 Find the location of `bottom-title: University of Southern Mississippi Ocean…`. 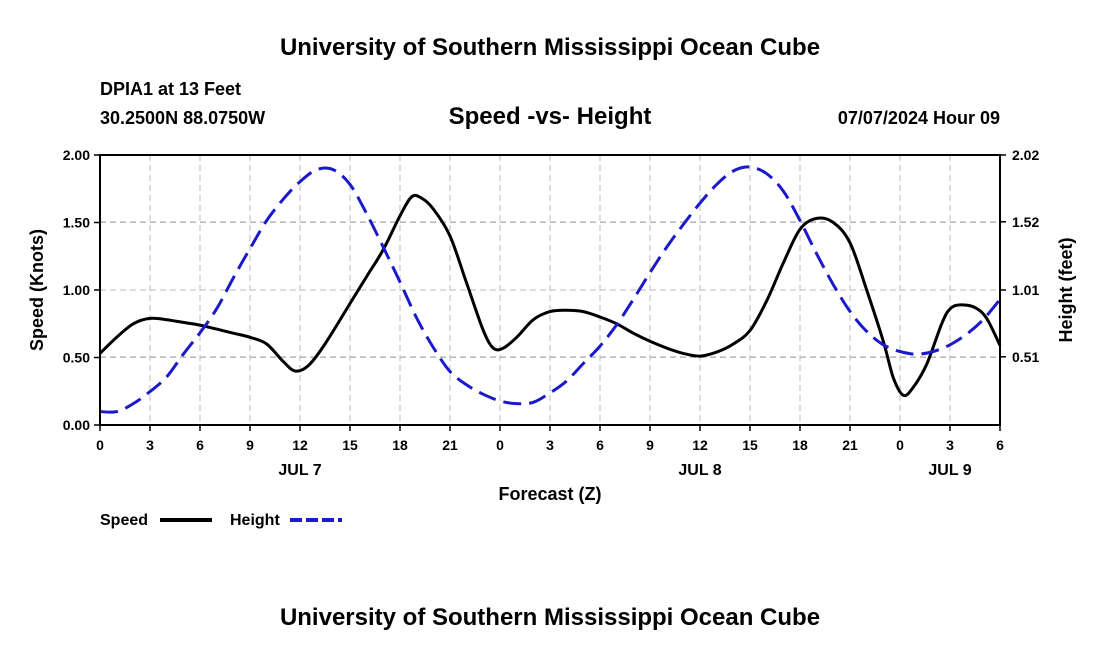

bottom-title: University of Southern Mississippi Ocean… is located at coordinates (550, 617).